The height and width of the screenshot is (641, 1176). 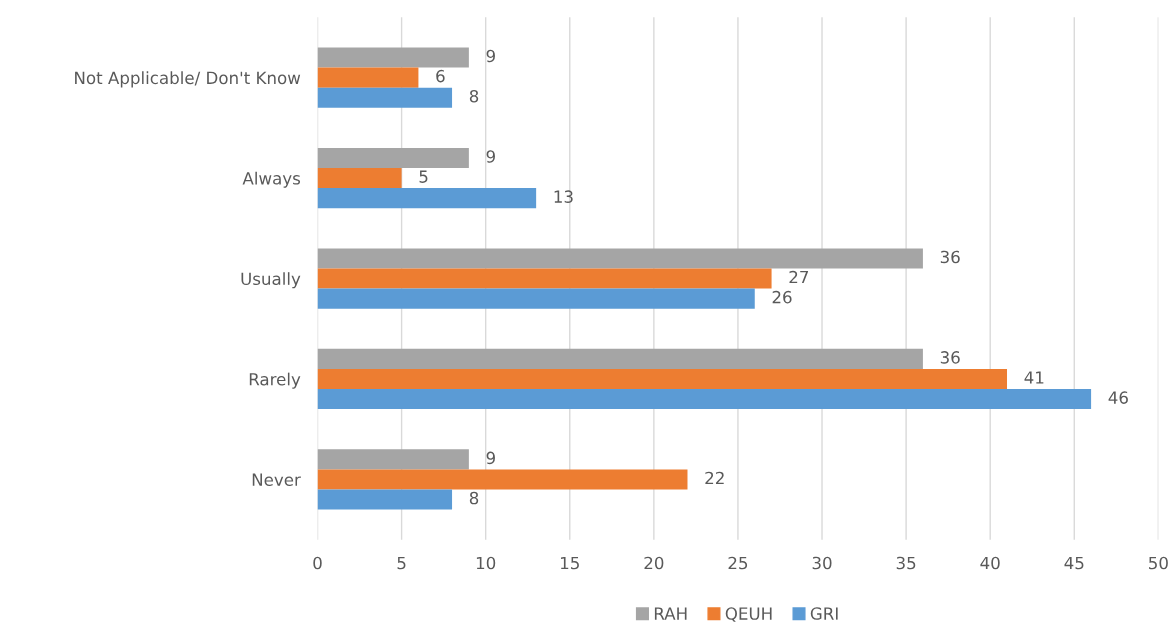 I want to click on x-tick-label: 40, so click(x=990, y=563).